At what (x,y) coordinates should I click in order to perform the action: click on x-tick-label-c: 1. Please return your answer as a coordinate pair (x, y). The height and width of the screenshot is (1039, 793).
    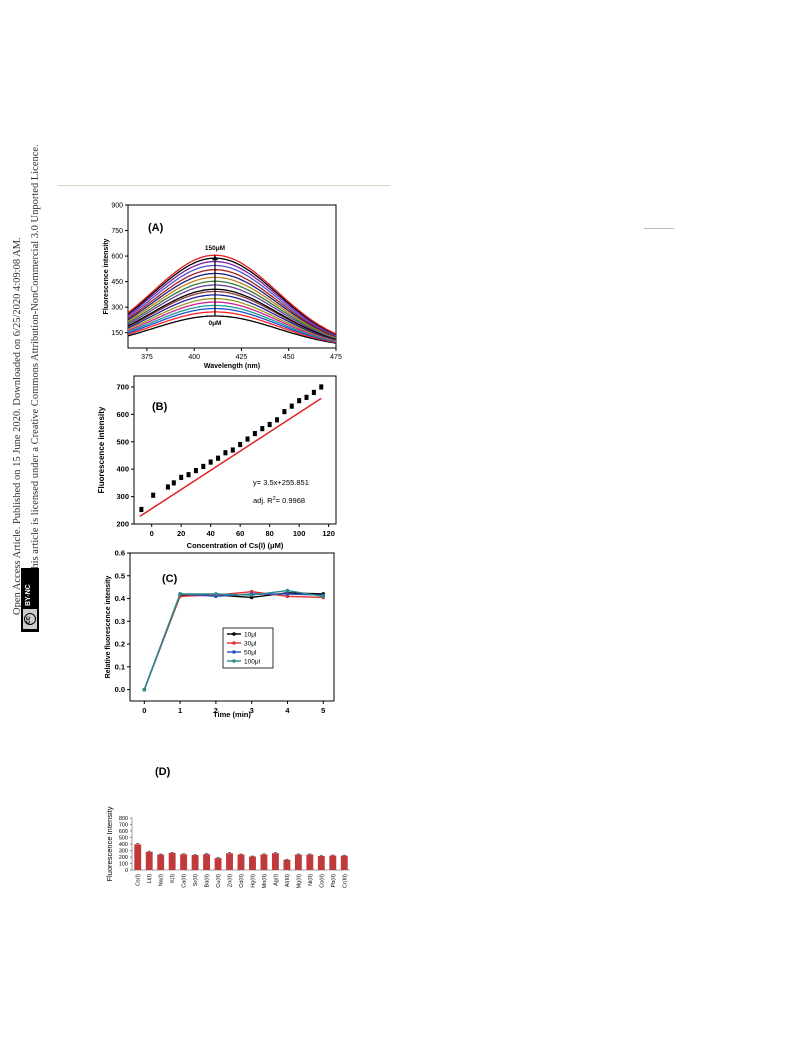
    Looking at the image, I should click on (180, 710).